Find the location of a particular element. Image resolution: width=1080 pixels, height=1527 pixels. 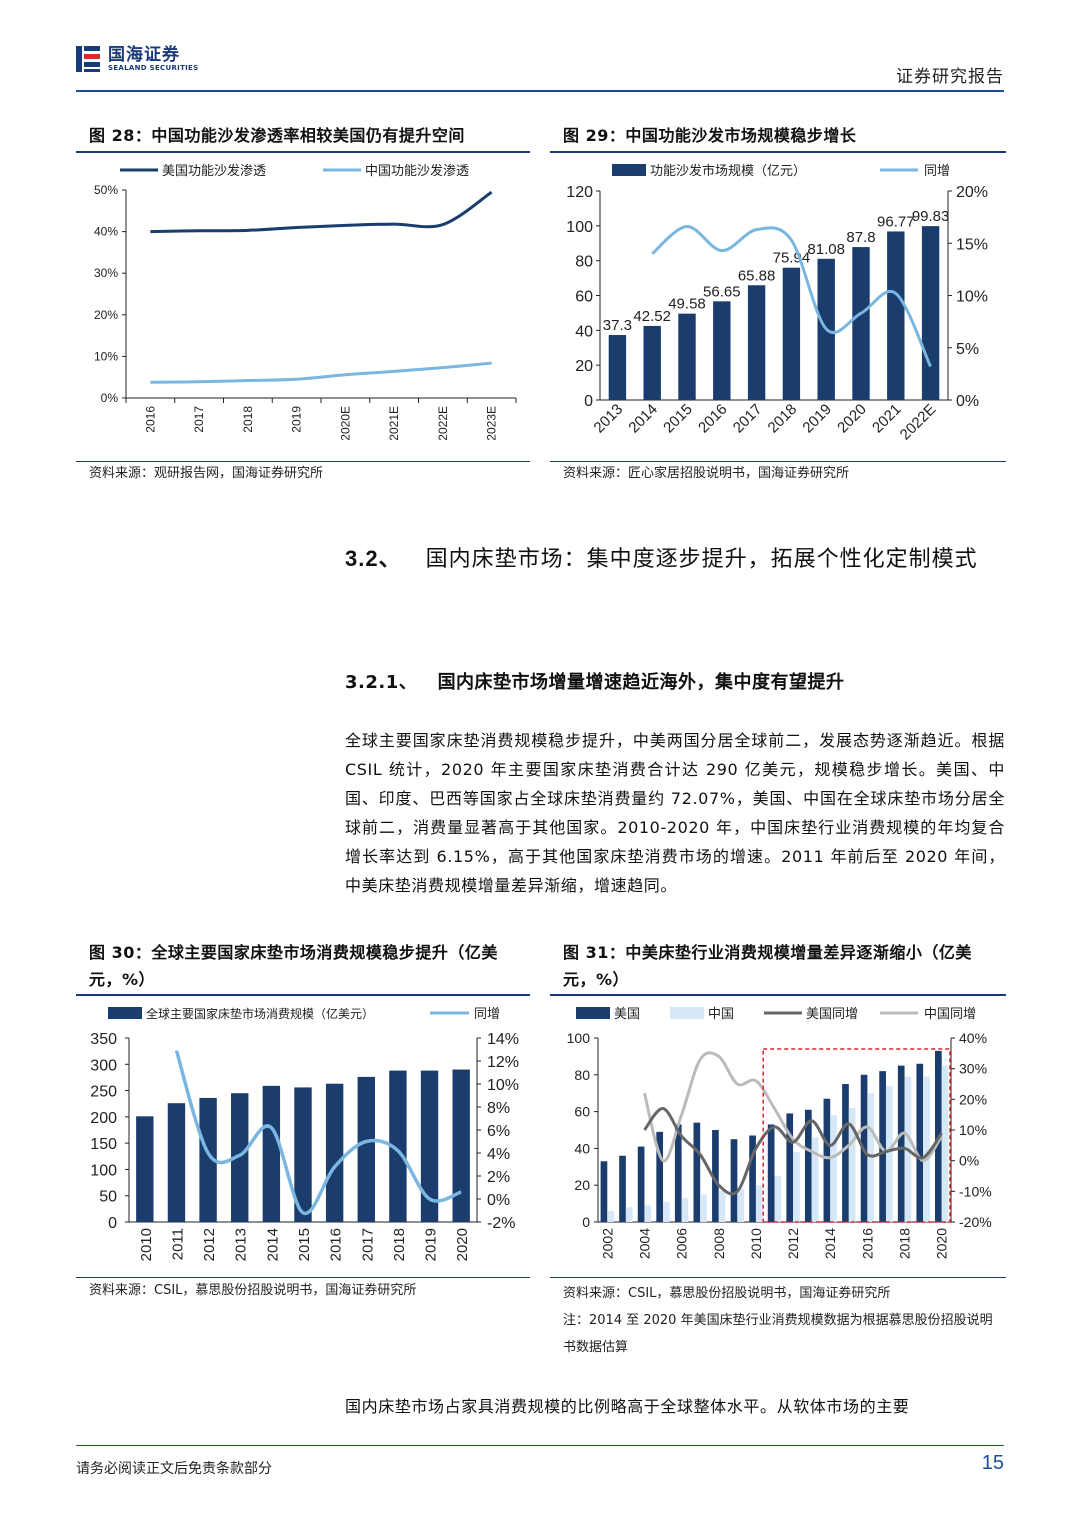

fig31-source: 资料来源：CSIL，慕思股份招股说明书，国海证券研究所 is located at coordinates (727, 1293).